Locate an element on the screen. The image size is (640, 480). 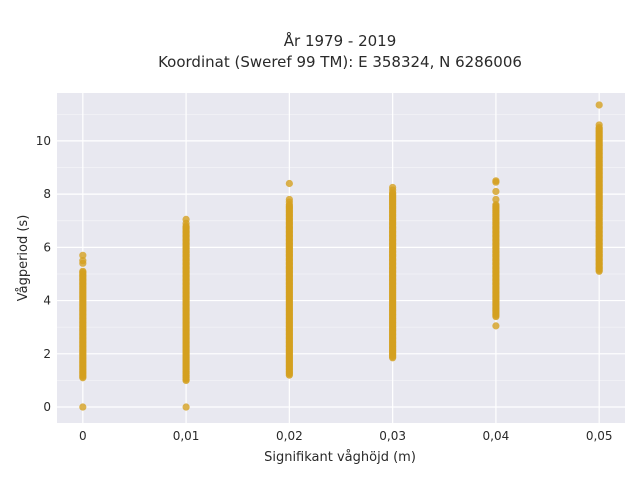
x-tick-label: 0,05 is located at coordinates (599, 436).